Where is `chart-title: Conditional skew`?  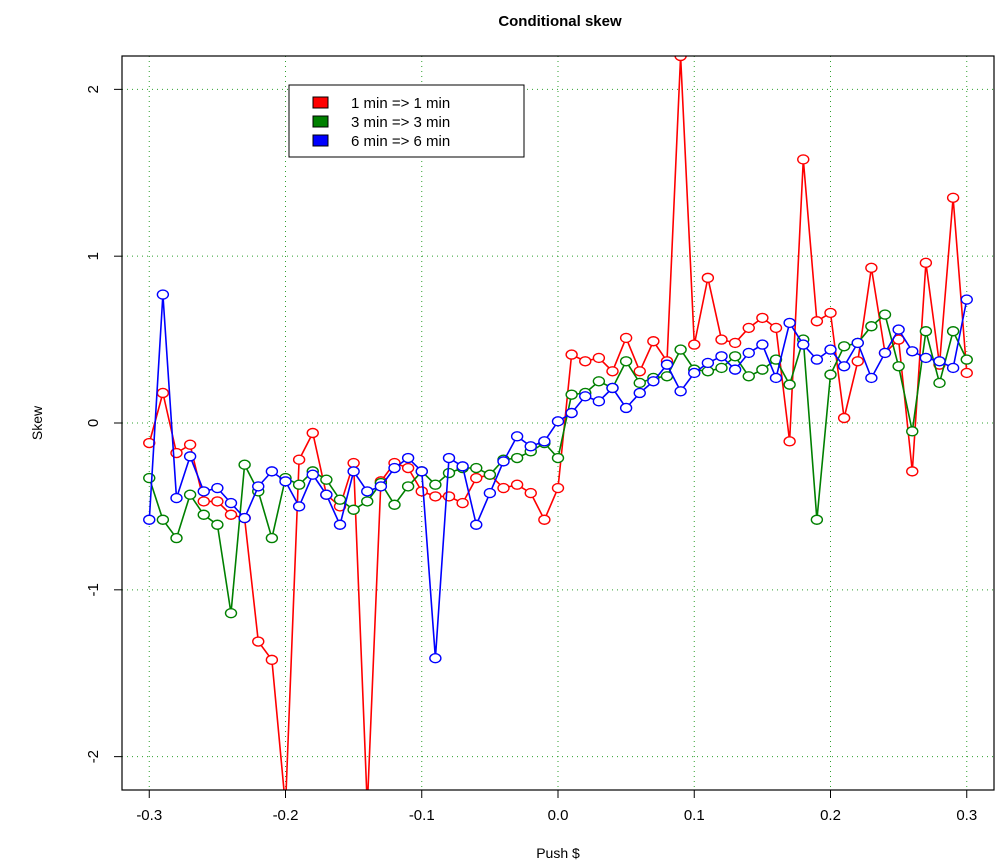 chart-title: Conditional skew is located at coordinates (560, 21).